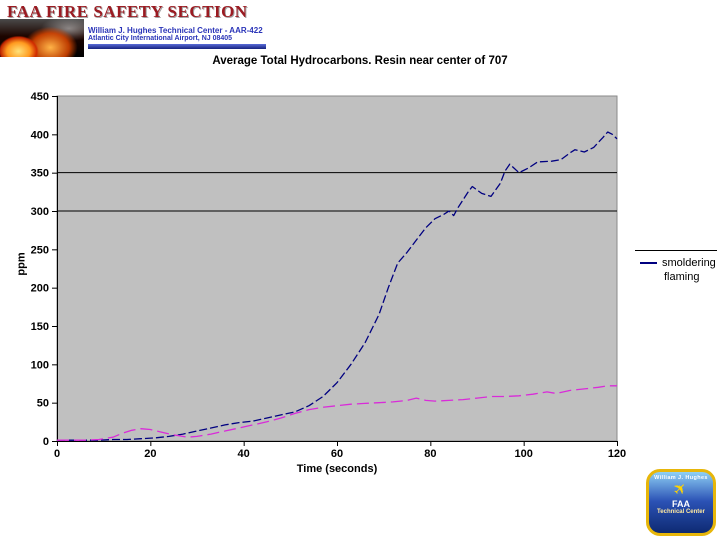 Image resolution: width=720 pixels, height=540 pixels. Describe the element at coordinates (681, 478) in the screenshot. I see `logo-arc-text: William J. Hughes` at that location.